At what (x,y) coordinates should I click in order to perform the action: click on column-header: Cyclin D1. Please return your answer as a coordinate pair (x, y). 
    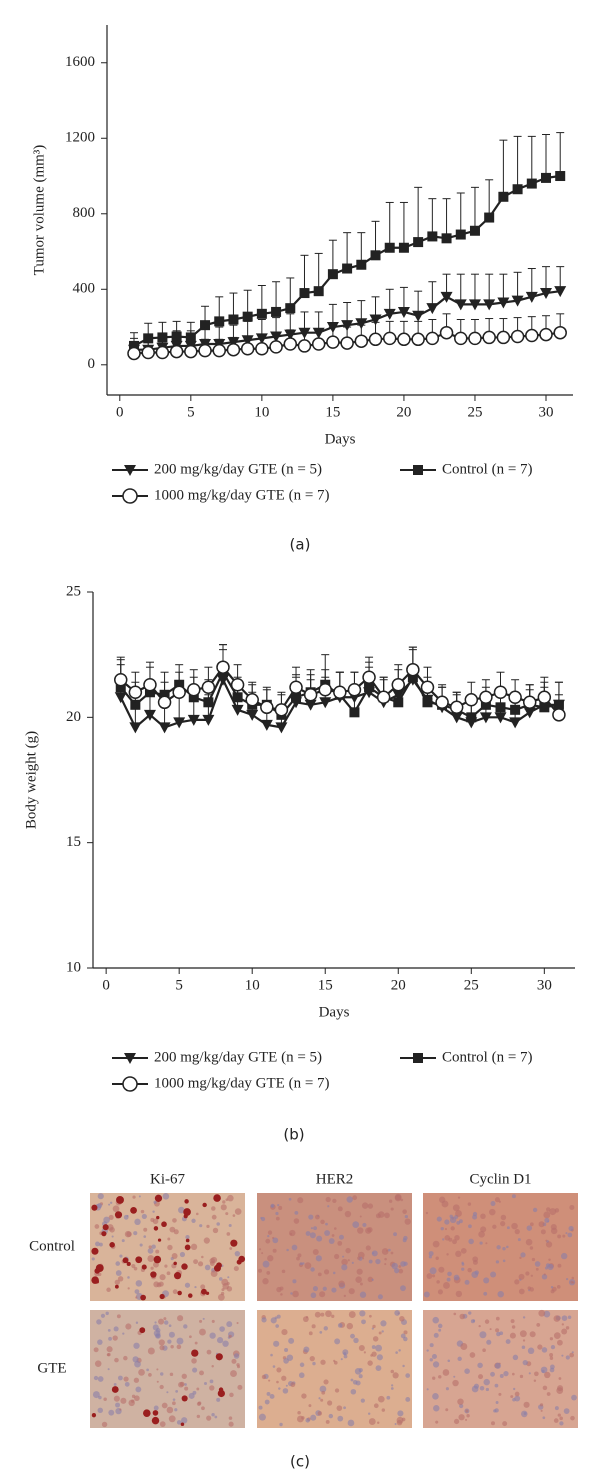
    Looking at the image, I should click on (500, 1179).